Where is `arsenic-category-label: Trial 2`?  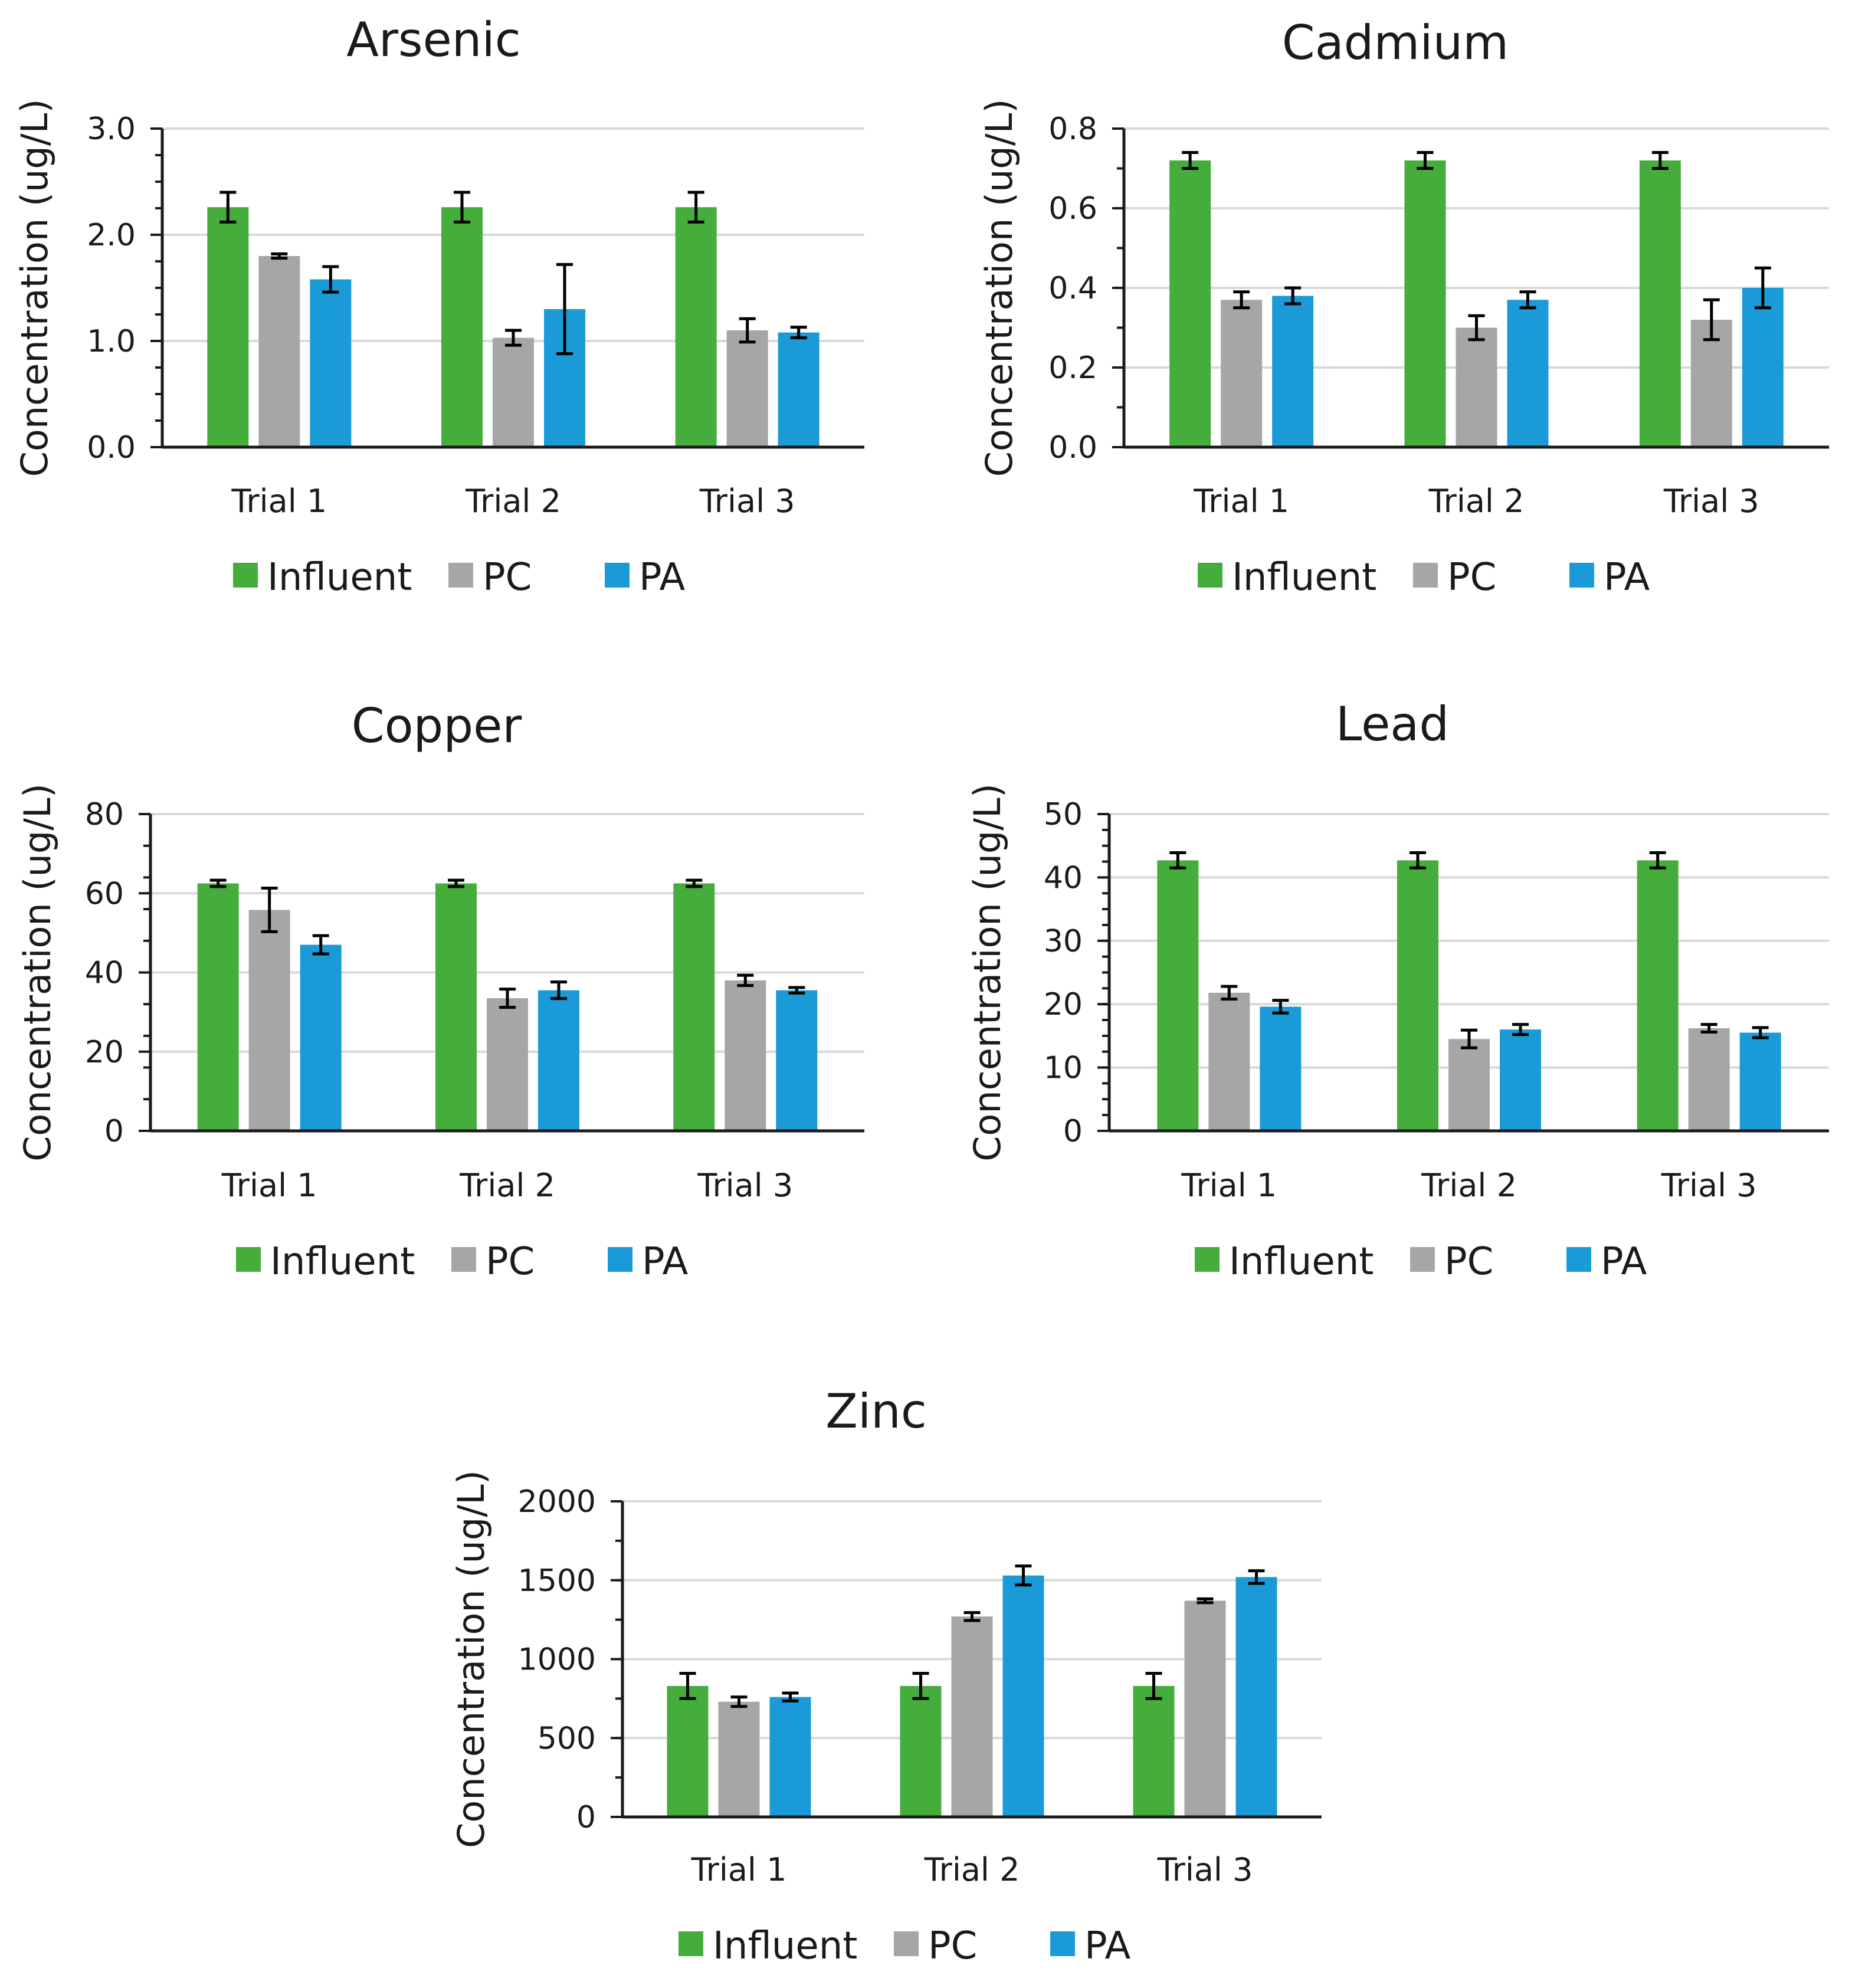
arsenic-category-label: Trial 2 is located at coordinates (513, 501).